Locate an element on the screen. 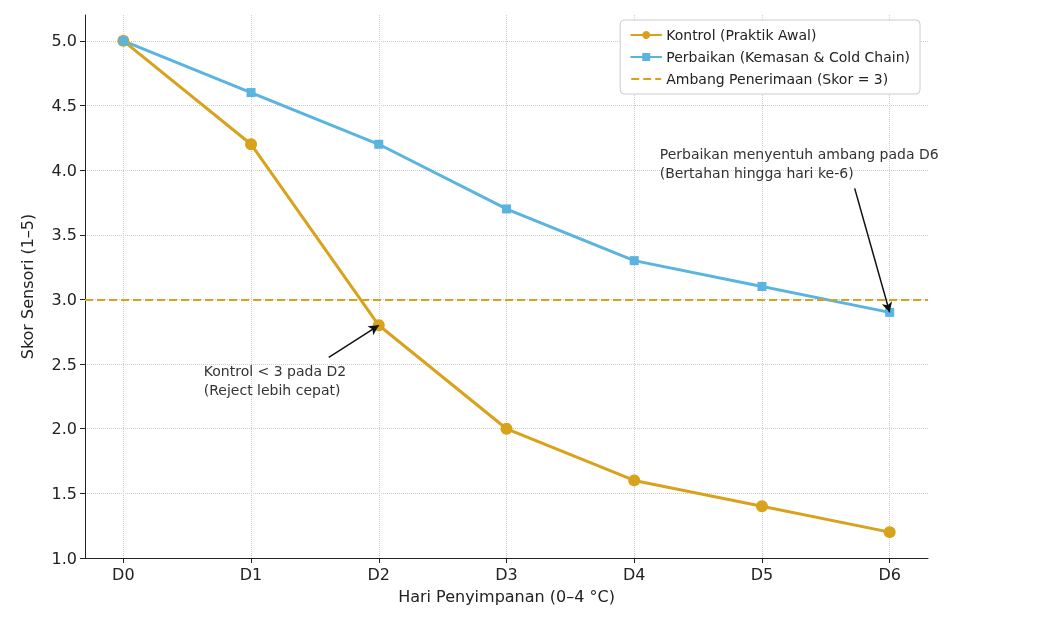 The height and width of the screenshot is (617, 1040). y-tick-label: 2.5 is located at coordinates (64, 364).